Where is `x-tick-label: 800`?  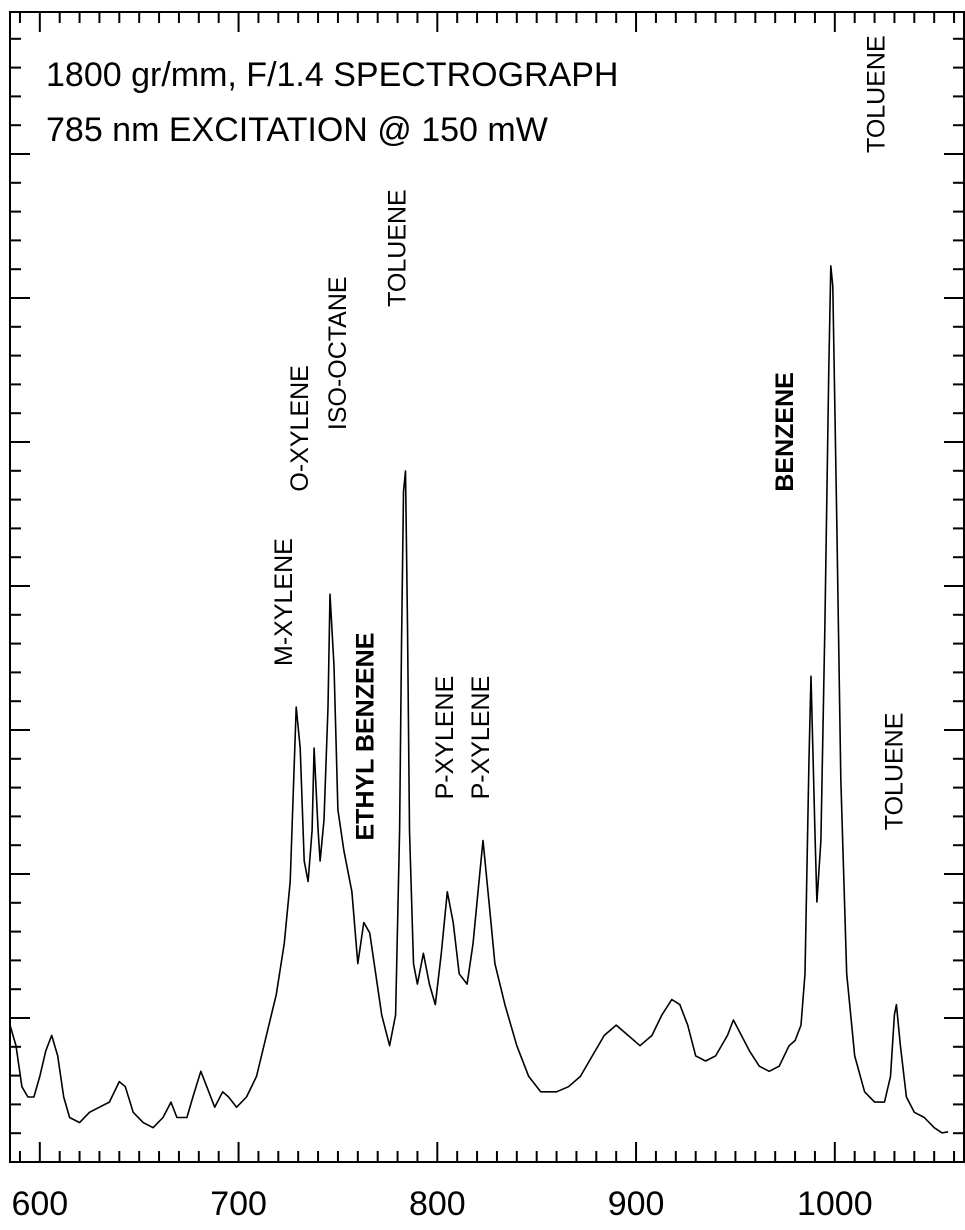
x-tick-label: 800 is located at coordinates (437, 1204).